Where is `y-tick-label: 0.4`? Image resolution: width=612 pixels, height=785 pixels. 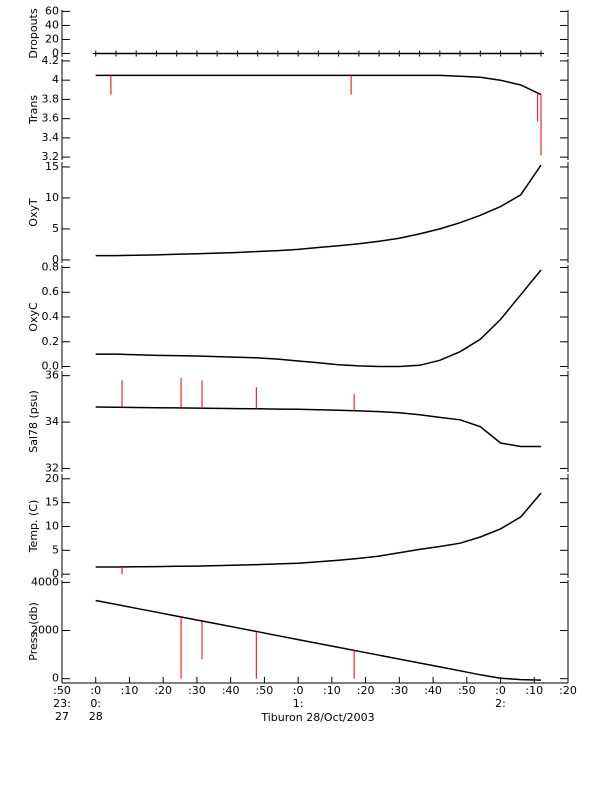 y-tick-label: 0.4 is located at coordinates (51, 316).